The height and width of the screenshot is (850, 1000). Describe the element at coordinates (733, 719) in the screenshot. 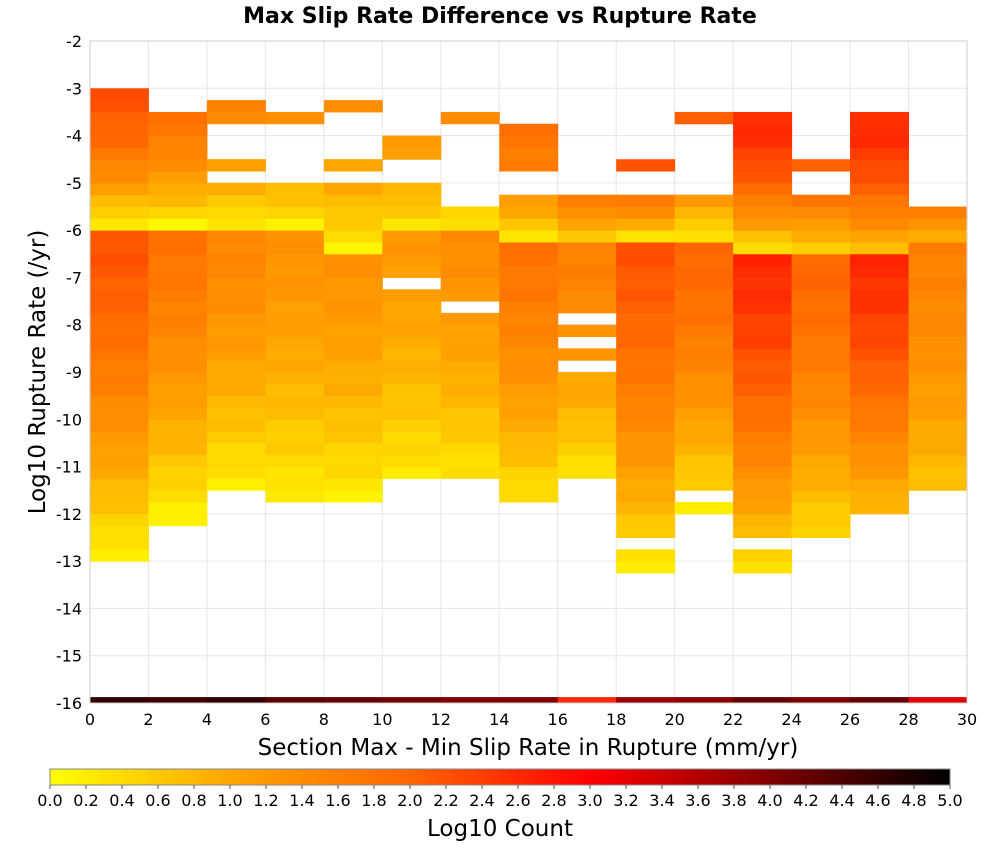

I see `x-tick-label: 22` at that location.